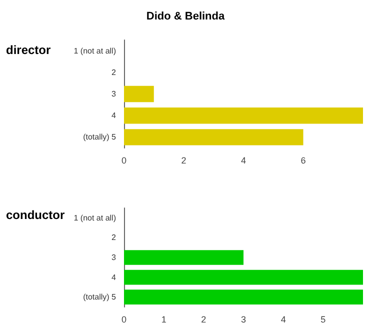 This screenshot has width=371, height=329. I want to click on x-tick-label: 1, so click(163, 319).